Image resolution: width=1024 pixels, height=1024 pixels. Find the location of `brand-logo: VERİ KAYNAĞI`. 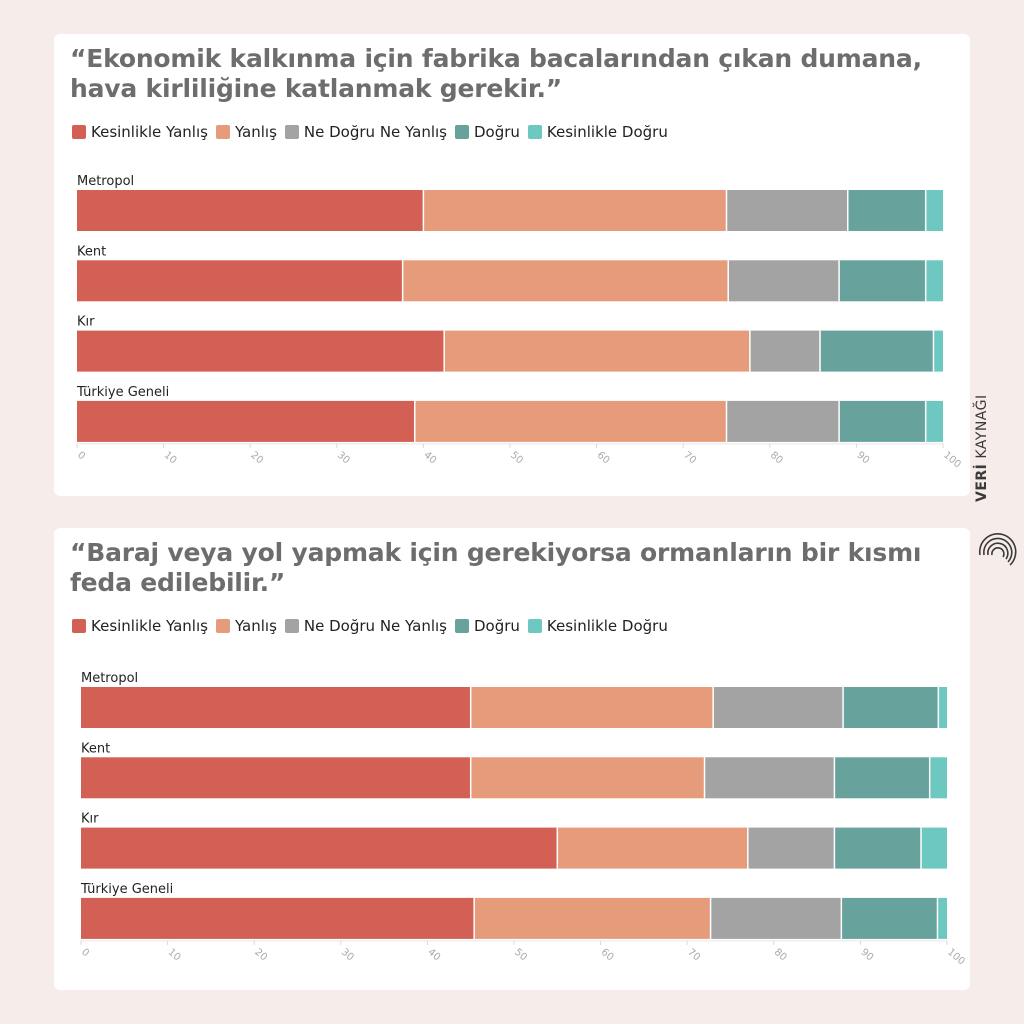

brand-logo: VERİ KAYNAĞI is located at coordinates (997, 487).